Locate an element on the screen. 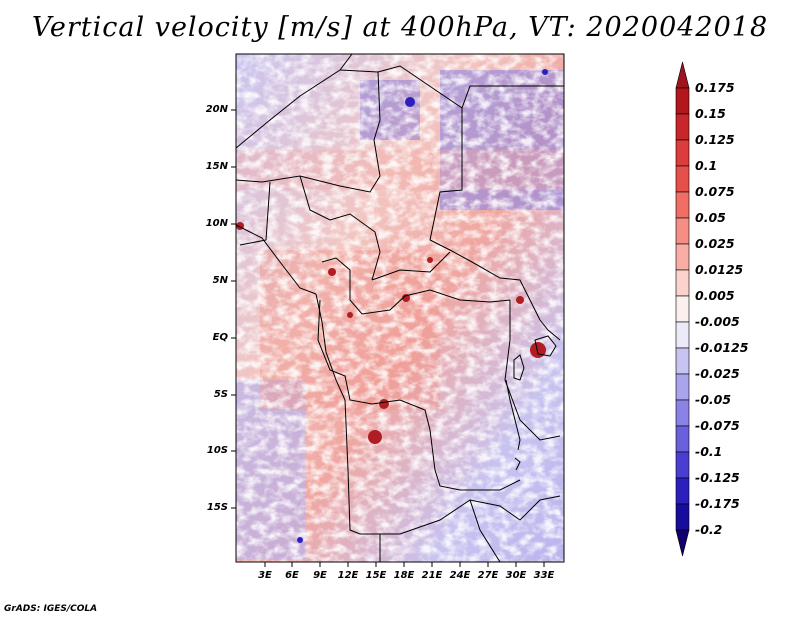 The width and height of the screenshot is (800, 618). lat-label-5s: 5S is located at coordinates (220, 394).